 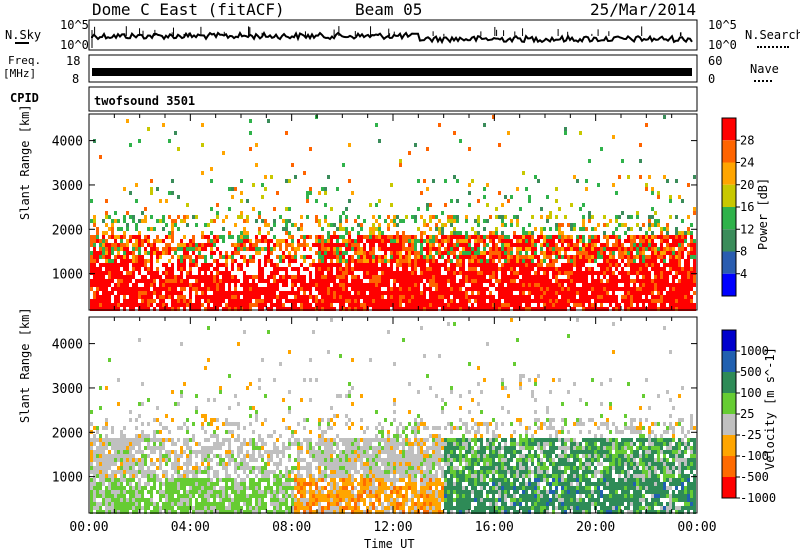 I want to click on xlabel: Time UT, so click(x=389, y=544).